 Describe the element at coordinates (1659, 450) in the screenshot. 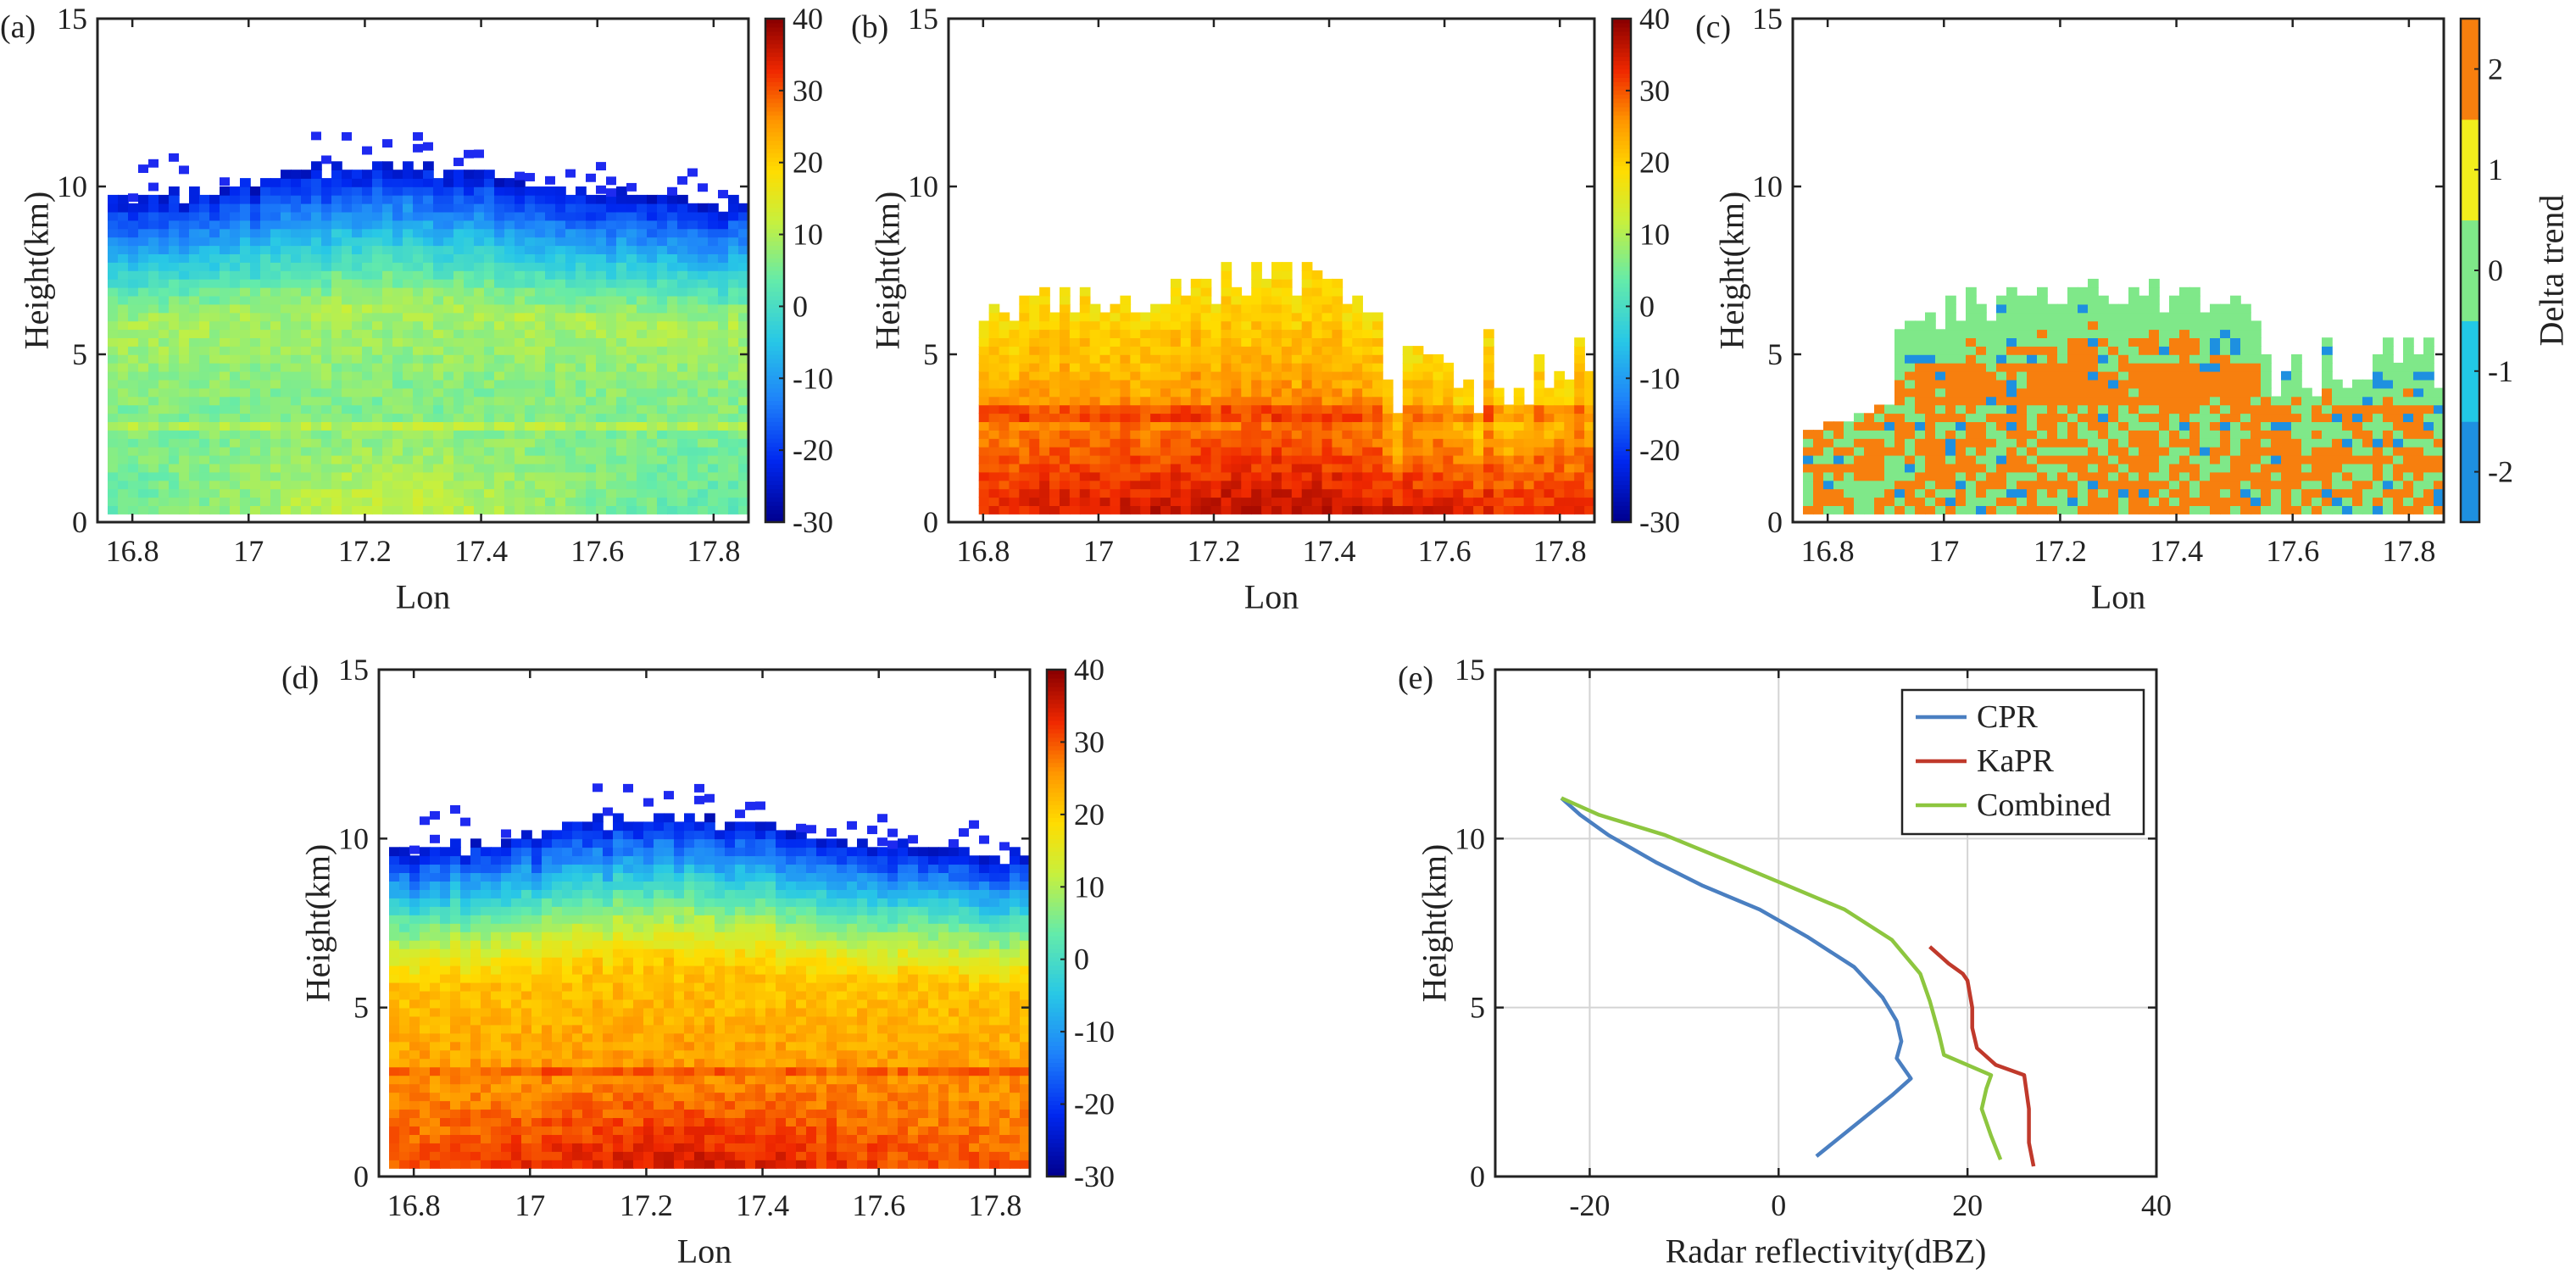

I see `colorbar-tick-label: -20` at that location.